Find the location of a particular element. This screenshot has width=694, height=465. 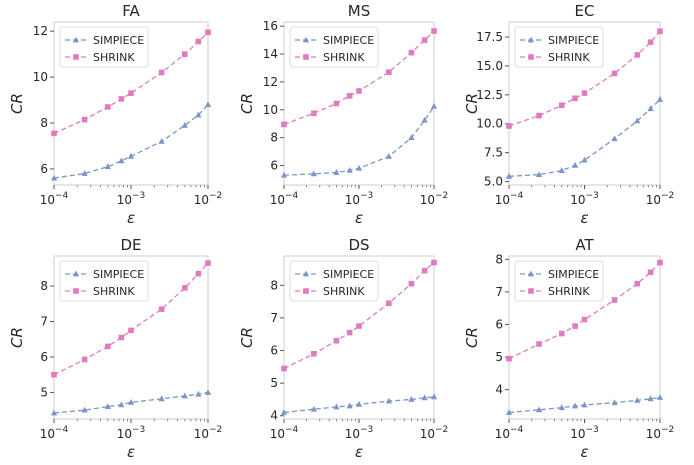

y-tick-label: 16 is located at coordinates (270, 26).